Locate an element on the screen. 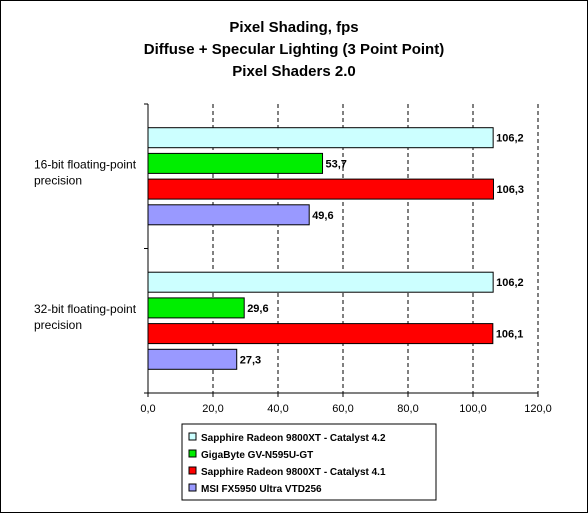  data-label: 106,1 is located at coordinates (510, 335).